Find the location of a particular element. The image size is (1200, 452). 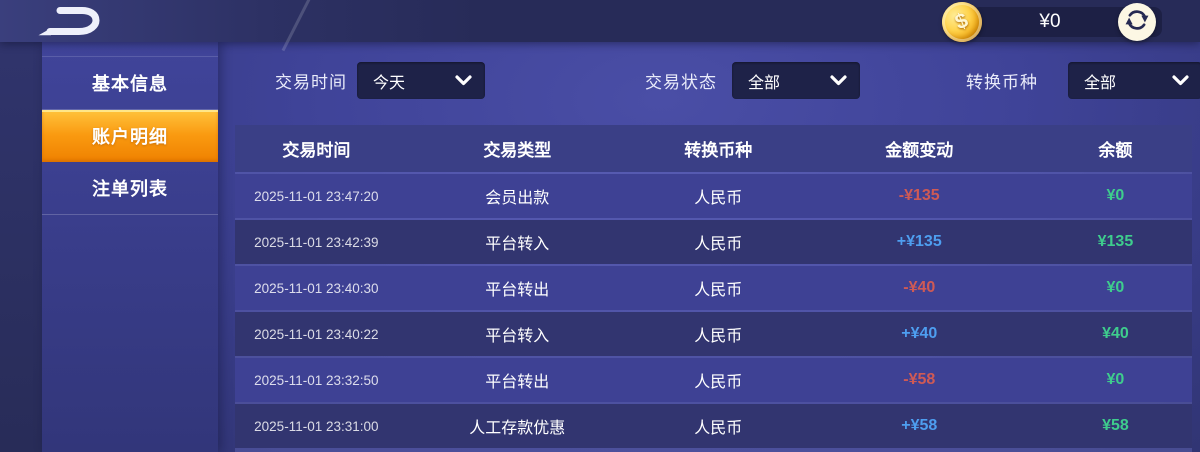

filter-currency: 转换币种 全部 is located at coordinates (1083, 80).